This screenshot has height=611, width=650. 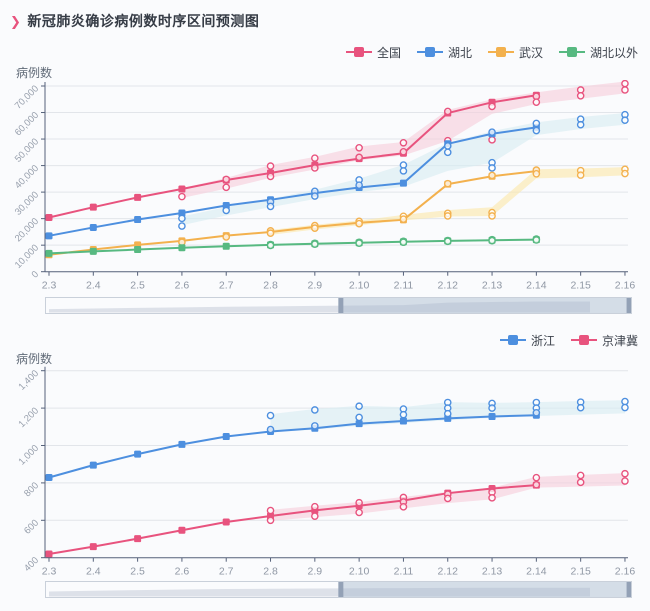 I want to click on legend-item-label: 全国, so click(x=388, y=52).